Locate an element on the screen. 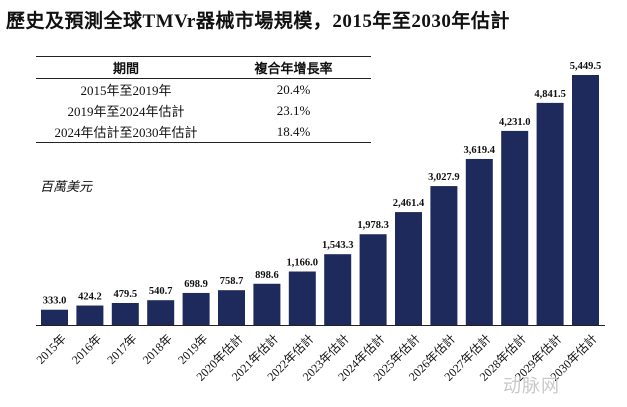 Image resolution: width=627 pixels, height=407 pixels. table-row: 2019年至2024年估計 23.1% is located at coordinates (203, 110).